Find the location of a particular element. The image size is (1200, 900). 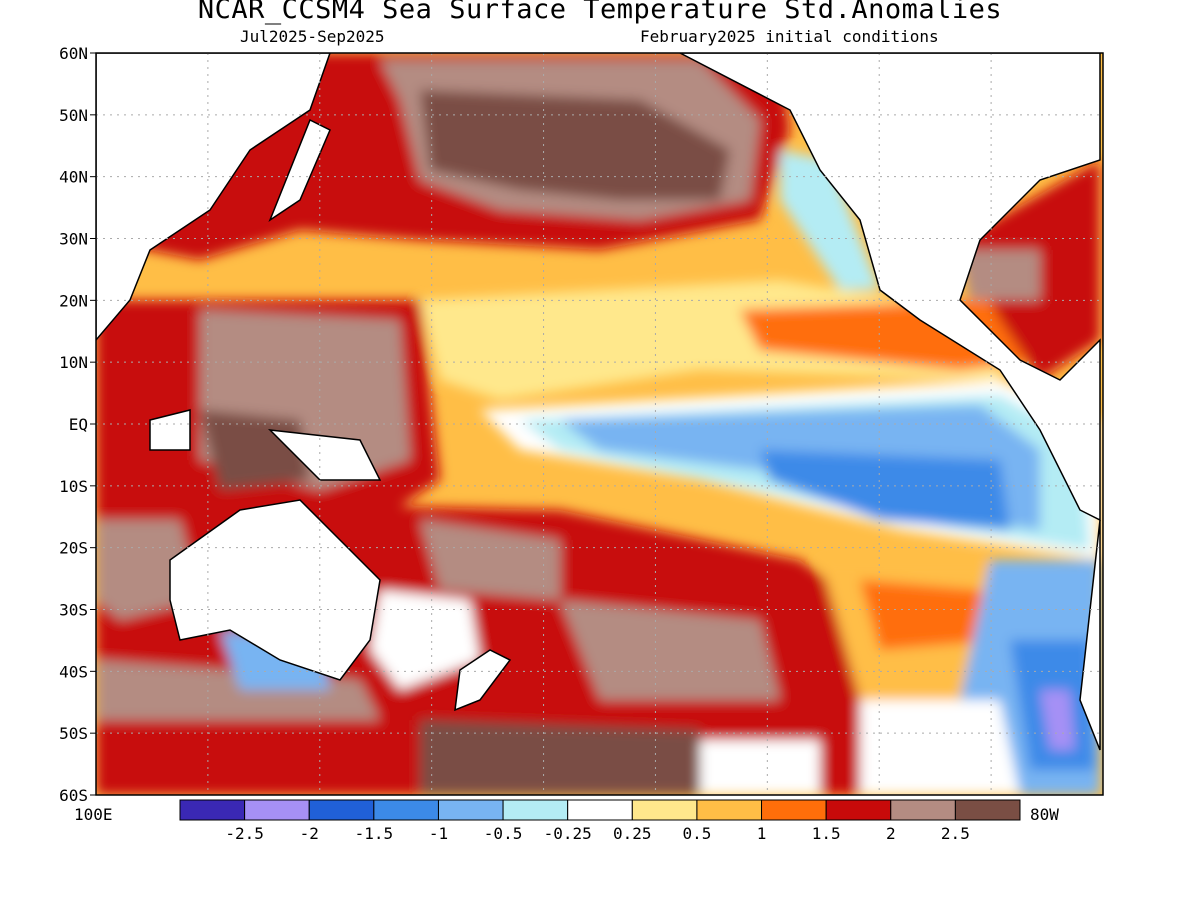

colorbar-label: 1 is located at coordinates (762, 833).